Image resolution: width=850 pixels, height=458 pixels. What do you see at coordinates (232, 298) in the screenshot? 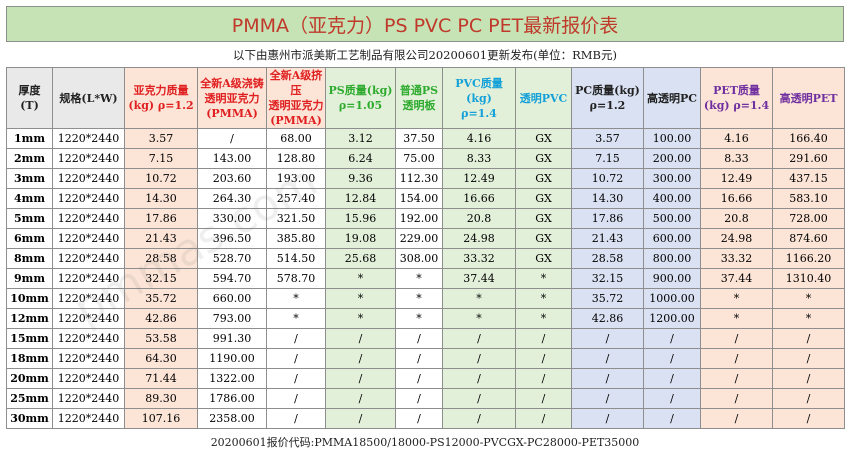
I see `cell-cast-acrylic-price: 660.00` at bounding box center [232, 298].